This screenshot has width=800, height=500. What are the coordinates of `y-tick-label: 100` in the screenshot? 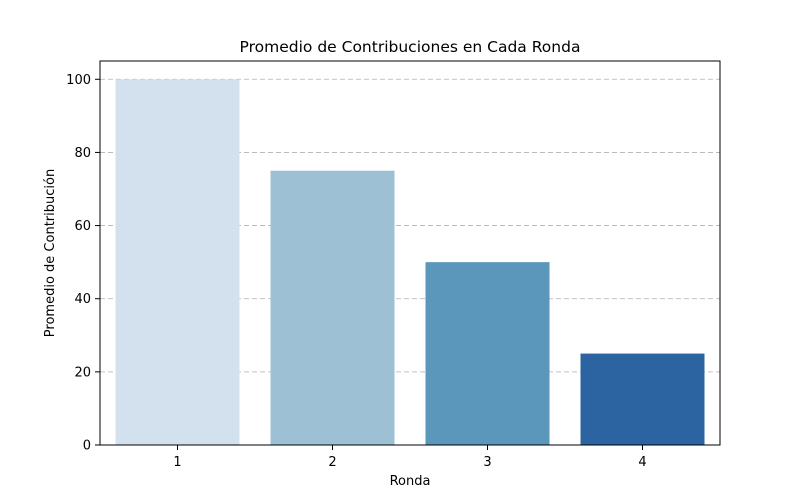 It's located at (78, 80).